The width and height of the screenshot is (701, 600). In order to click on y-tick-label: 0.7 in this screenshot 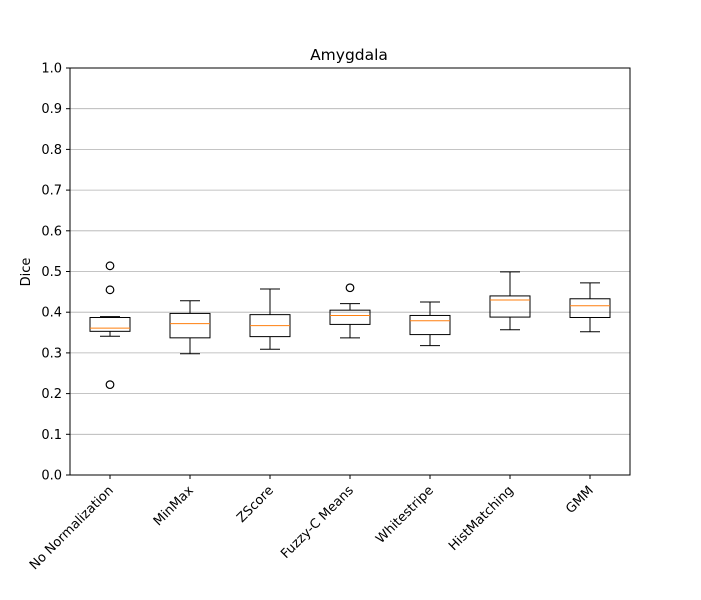, I will do `click(51, 191)`.